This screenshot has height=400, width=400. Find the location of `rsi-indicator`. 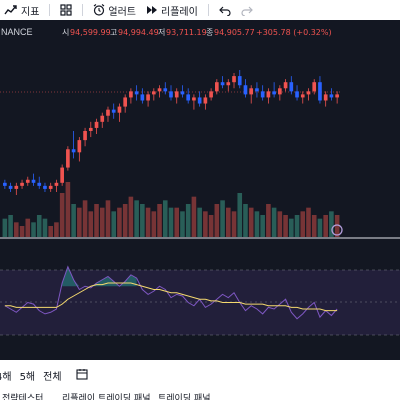

rsi-indicator is located at coordinates (171, 292).